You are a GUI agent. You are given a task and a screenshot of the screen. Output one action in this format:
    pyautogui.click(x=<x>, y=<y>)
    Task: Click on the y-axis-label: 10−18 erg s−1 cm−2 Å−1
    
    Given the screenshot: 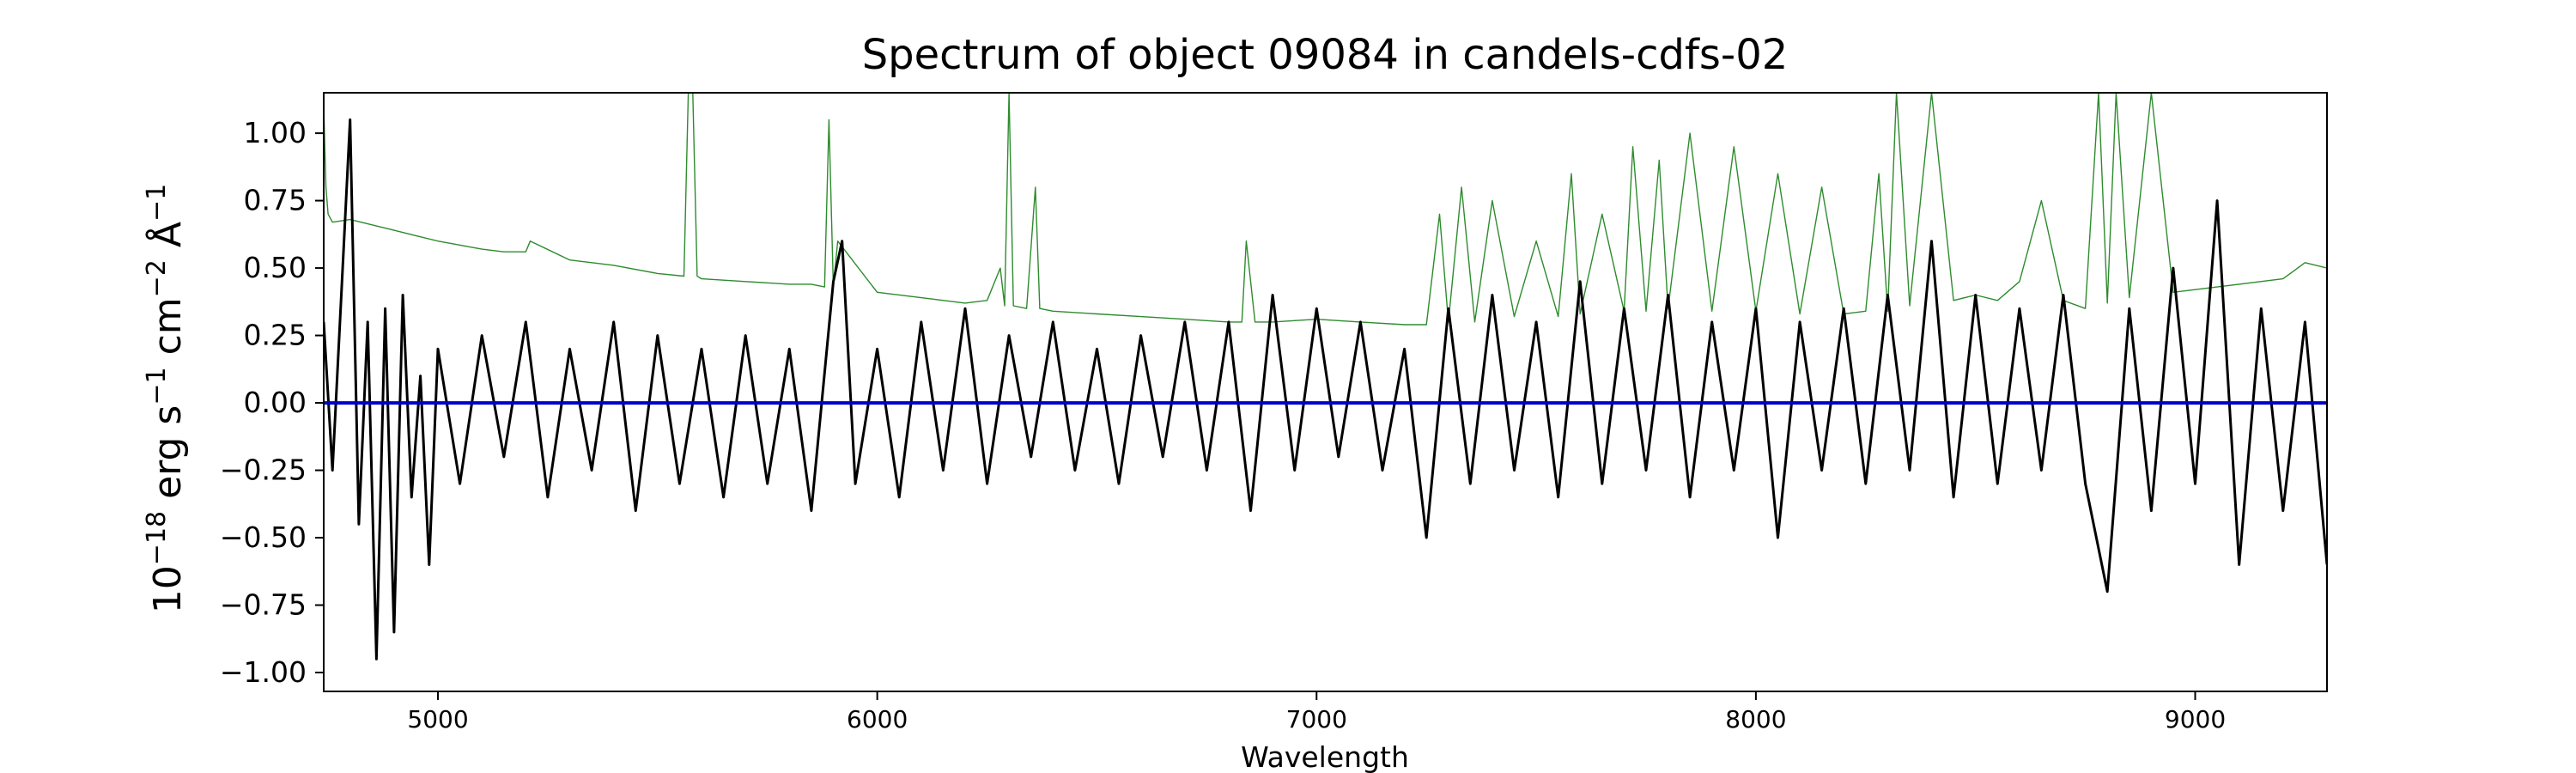 What is the action you would take?
    pyautogui.click(x=166, y=398)
    